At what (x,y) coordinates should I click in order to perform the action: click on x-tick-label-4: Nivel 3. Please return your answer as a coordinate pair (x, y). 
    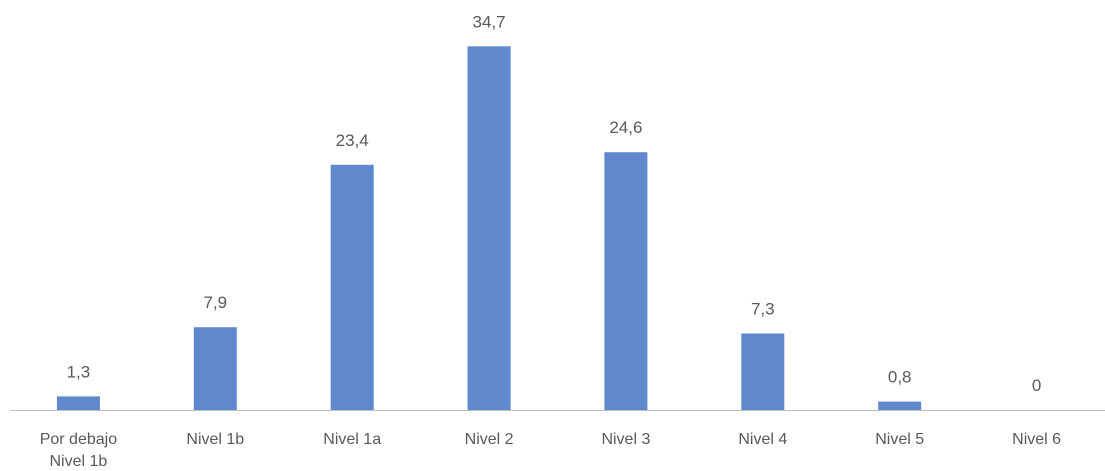
    Looking at the image, I should click on (625, 439).